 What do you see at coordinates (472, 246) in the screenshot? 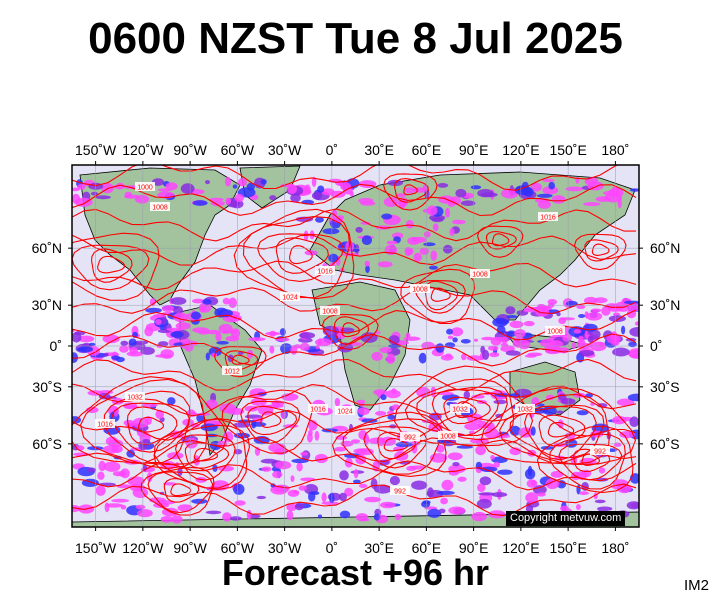
I see `eurasia` at bounding box center [472, 246].